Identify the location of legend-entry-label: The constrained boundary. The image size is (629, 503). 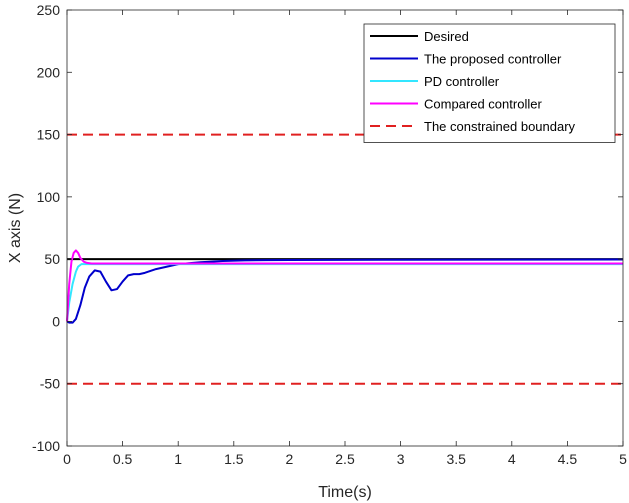
(500, 126).